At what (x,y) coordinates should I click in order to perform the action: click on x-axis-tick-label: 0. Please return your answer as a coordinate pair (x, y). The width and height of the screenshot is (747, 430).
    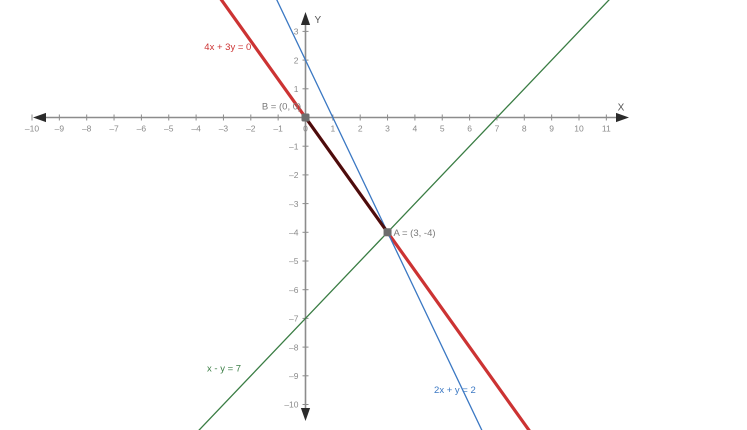
    Looking at the image, I should click on (305, 129).